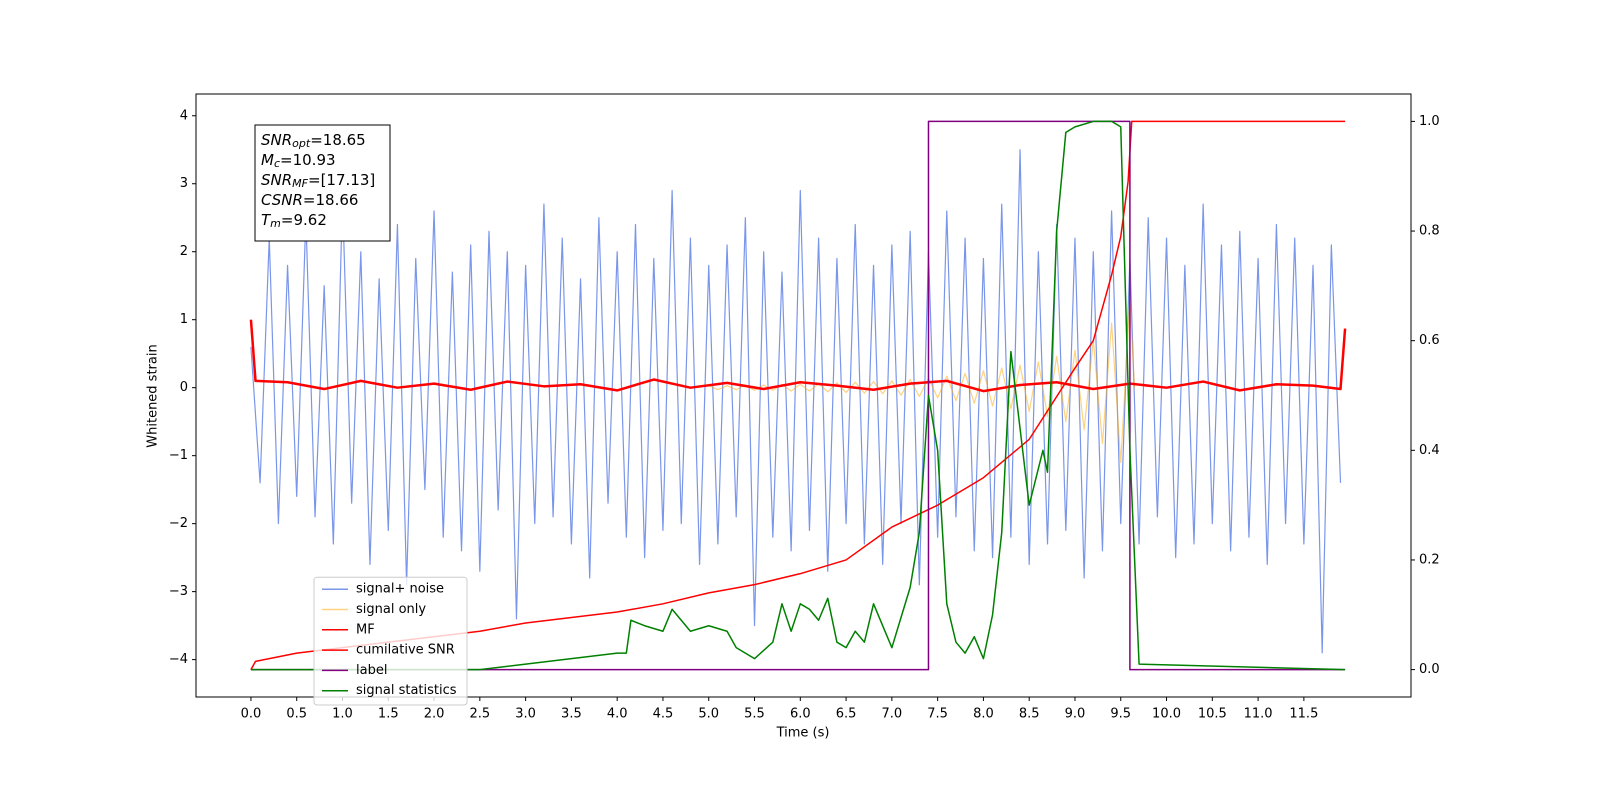  Describe the element at coordinates (800, 714) in the screenshot. I see `x-tick-label: 6.0` at that location.